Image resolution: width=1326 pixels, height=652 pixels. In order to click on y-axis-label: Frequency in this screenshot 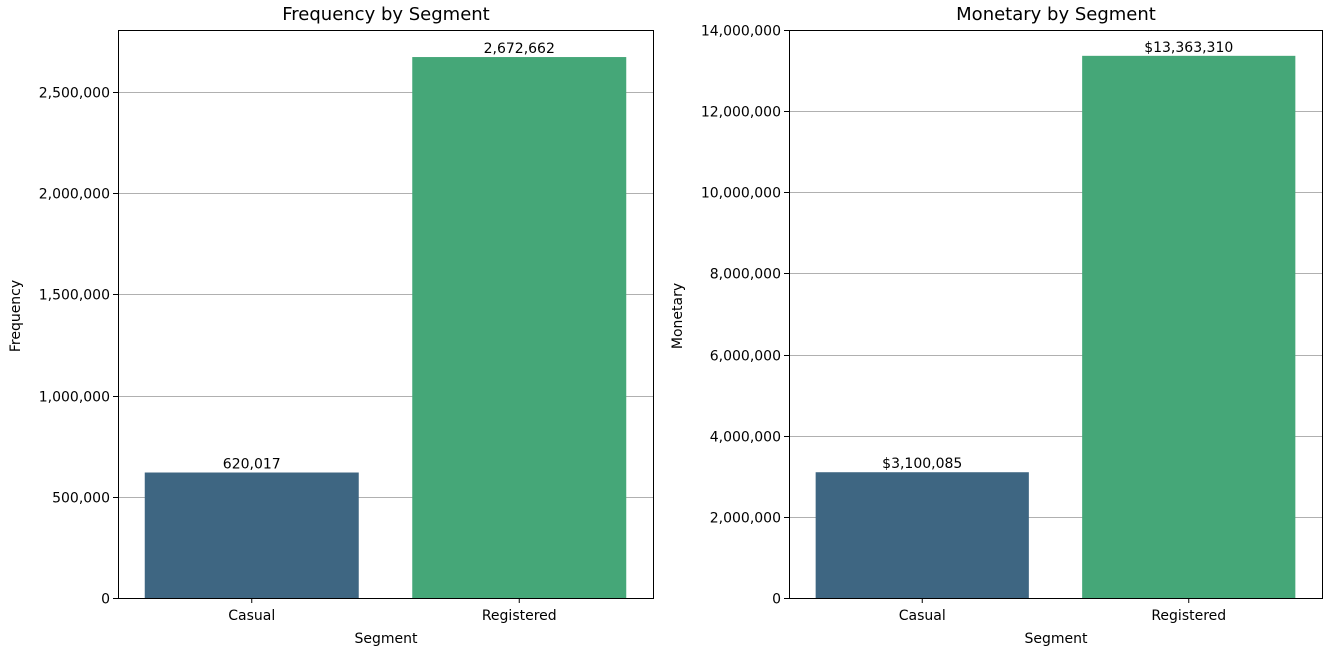, I will do `click(16, 316)`.